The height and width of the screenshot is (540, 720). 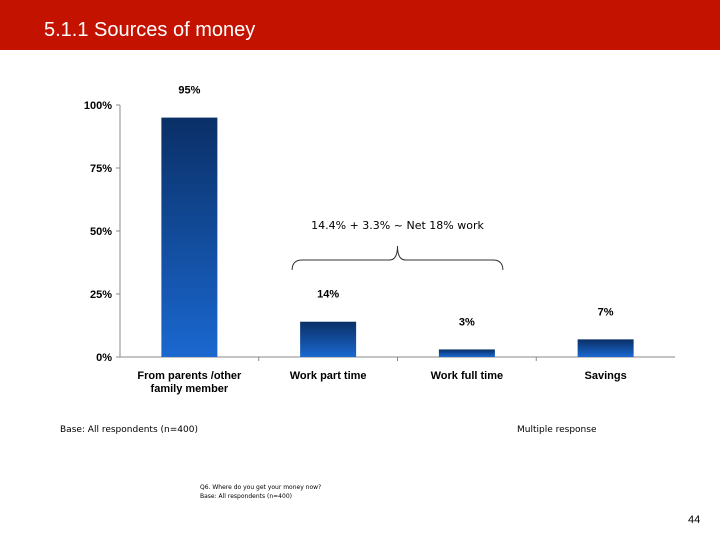 I want to click on footnote-base: Base: All respondents (n=400), so click(x=260, y=496).